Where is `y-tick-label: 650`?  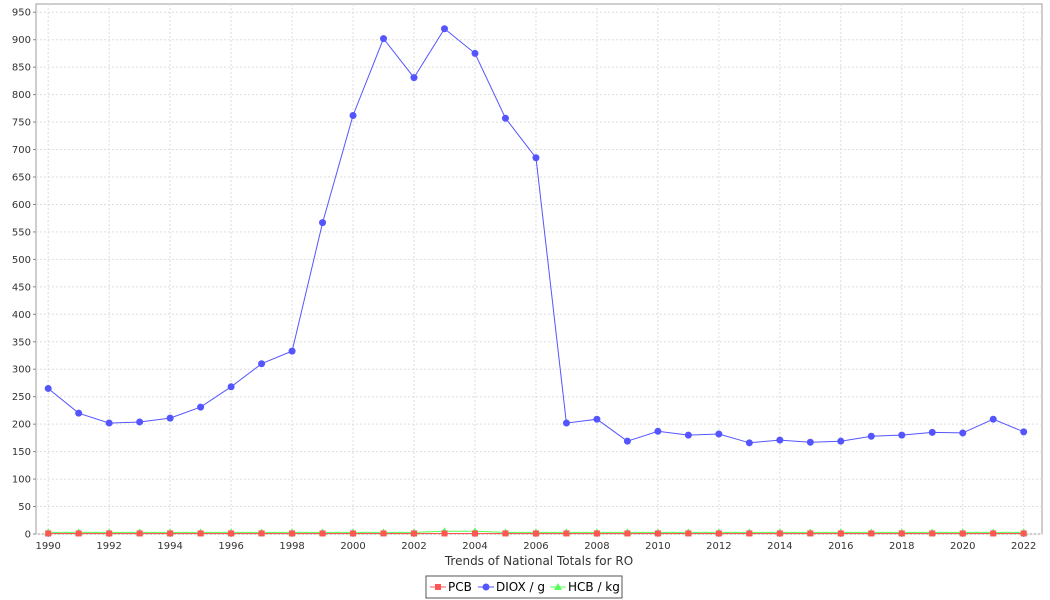
y-tick-label: 650 is located at coordinates (21, 178).